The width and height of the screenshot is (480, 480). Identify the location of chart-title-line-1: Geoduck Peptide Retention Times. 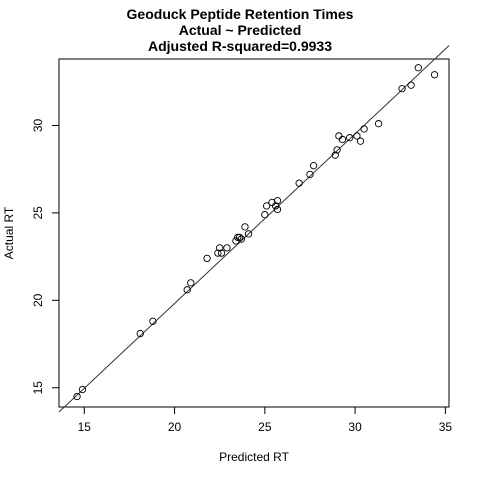
(240, 14).